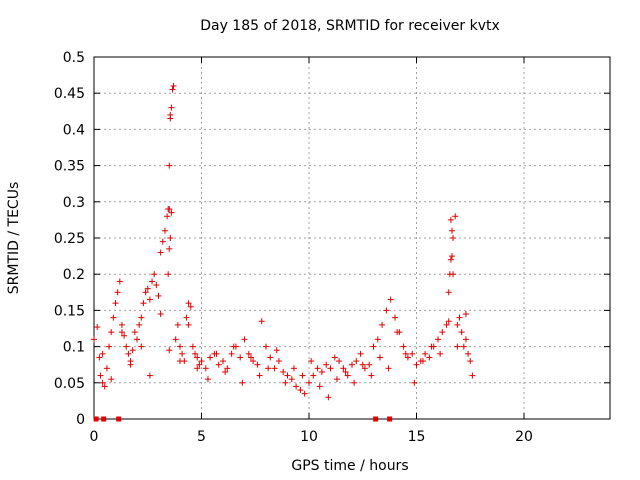 The width and height of the screenshot is (640, 480). I want to click on y-tick-label: 0.15, so click(69, 311).